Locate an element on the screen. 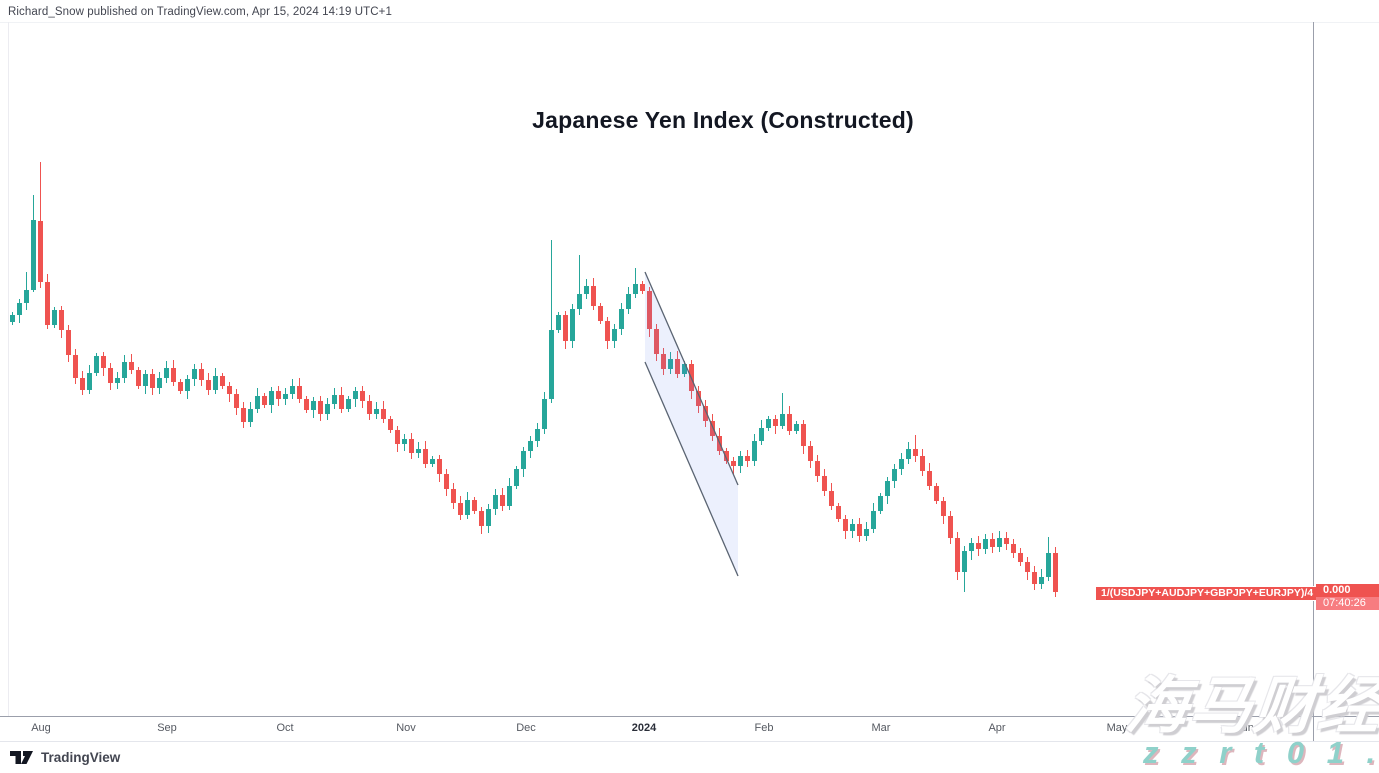 This screenshot has width=1379, height=773. time-axis-line is located at coordinates (689, 716).